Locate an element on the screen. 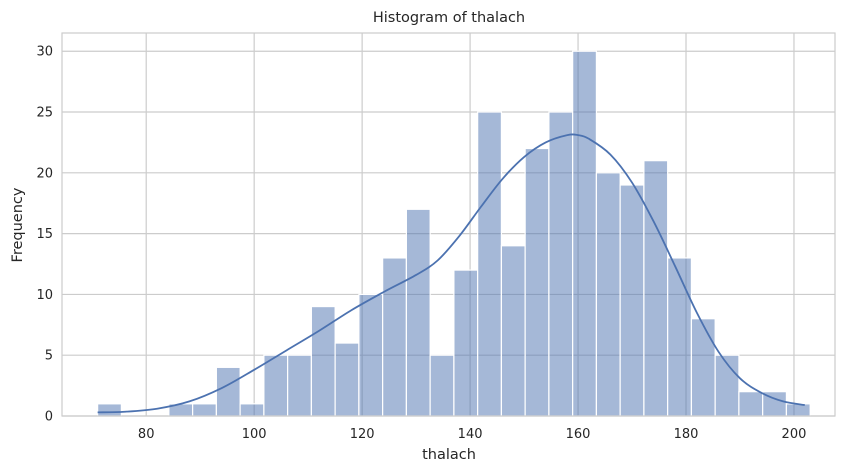 Image resolution: width=845 pixels, height=473 pixels. y-tick-label: 5 is located at coordinates (49, 356).